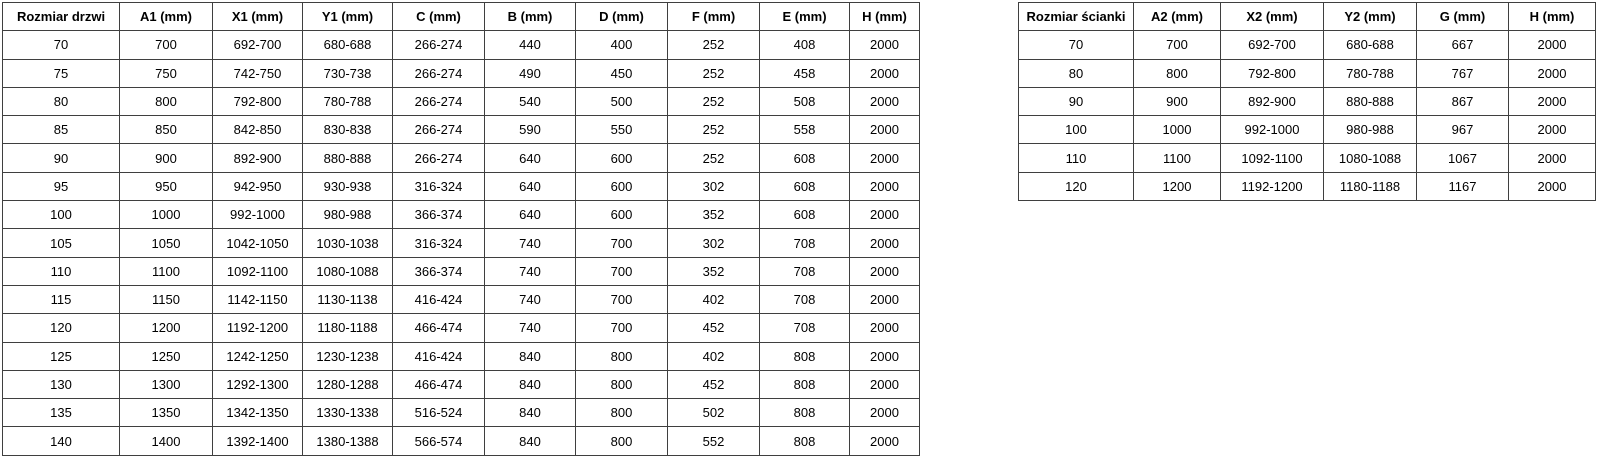 This screenshot has height=459, width=1600. I want to click on table-cell: 808, so click(804, 441).